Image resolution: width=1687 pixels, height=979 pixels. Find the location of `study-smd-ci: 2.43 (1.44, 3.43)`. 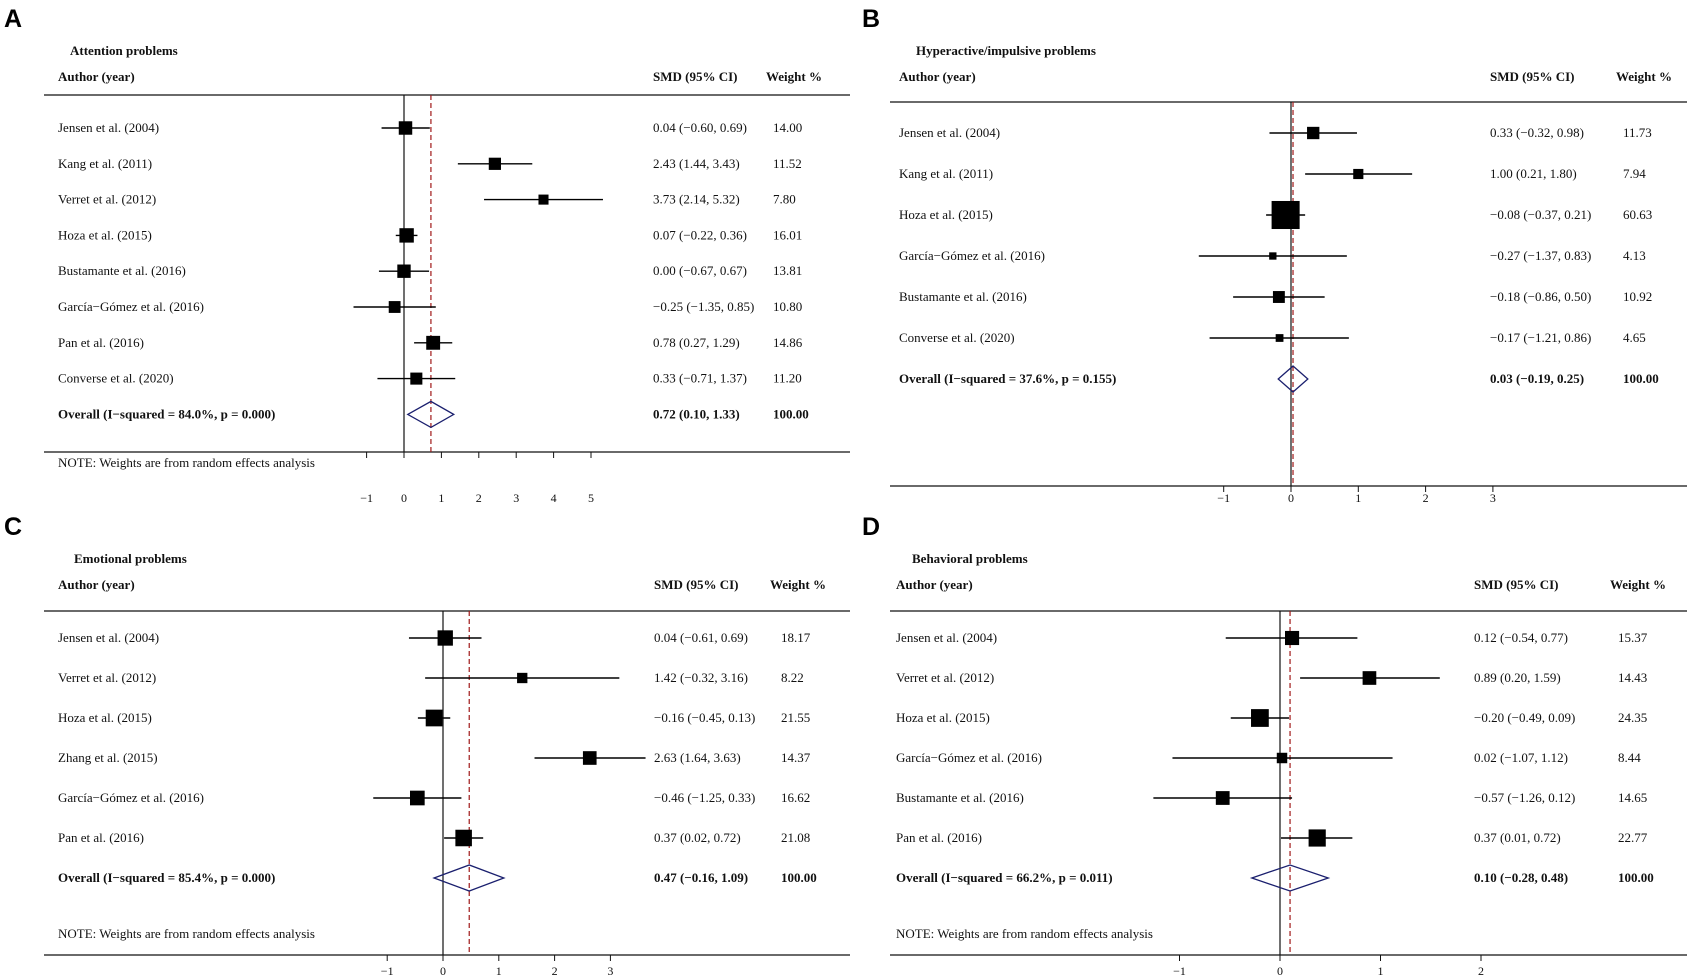

study-smd-ci: 2.43 (1.44, 3.43) is located at coordinates (696, 163).